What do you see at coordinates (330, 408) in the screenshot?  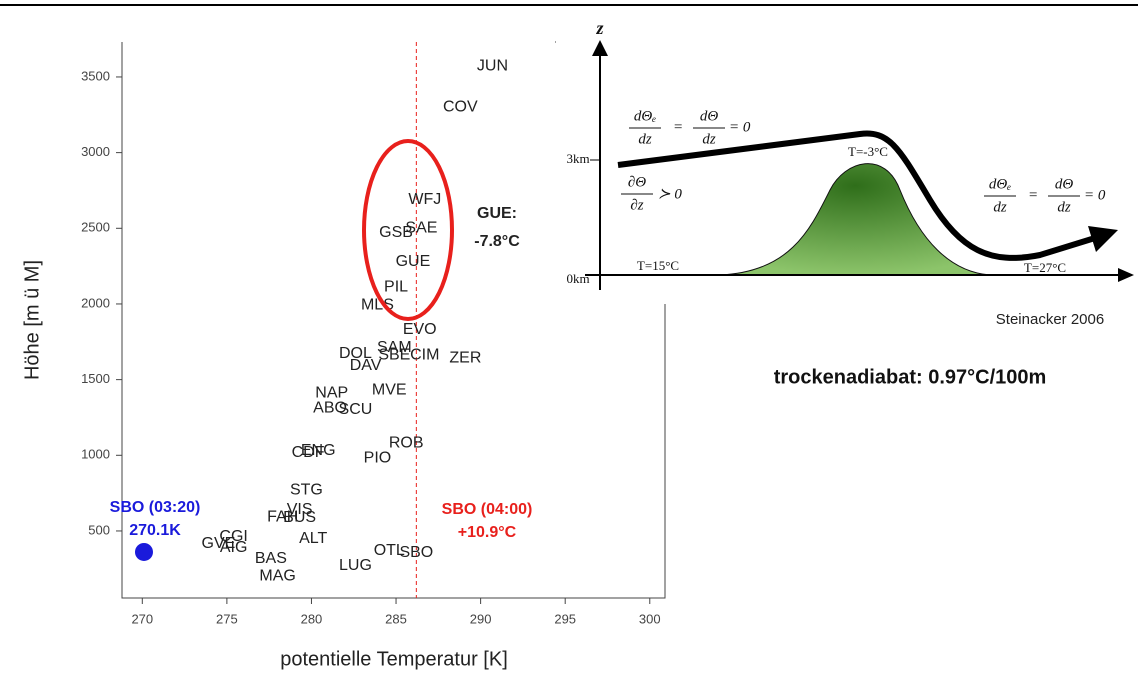 I see `station-point: ABO` at bounding box center [330, 408].